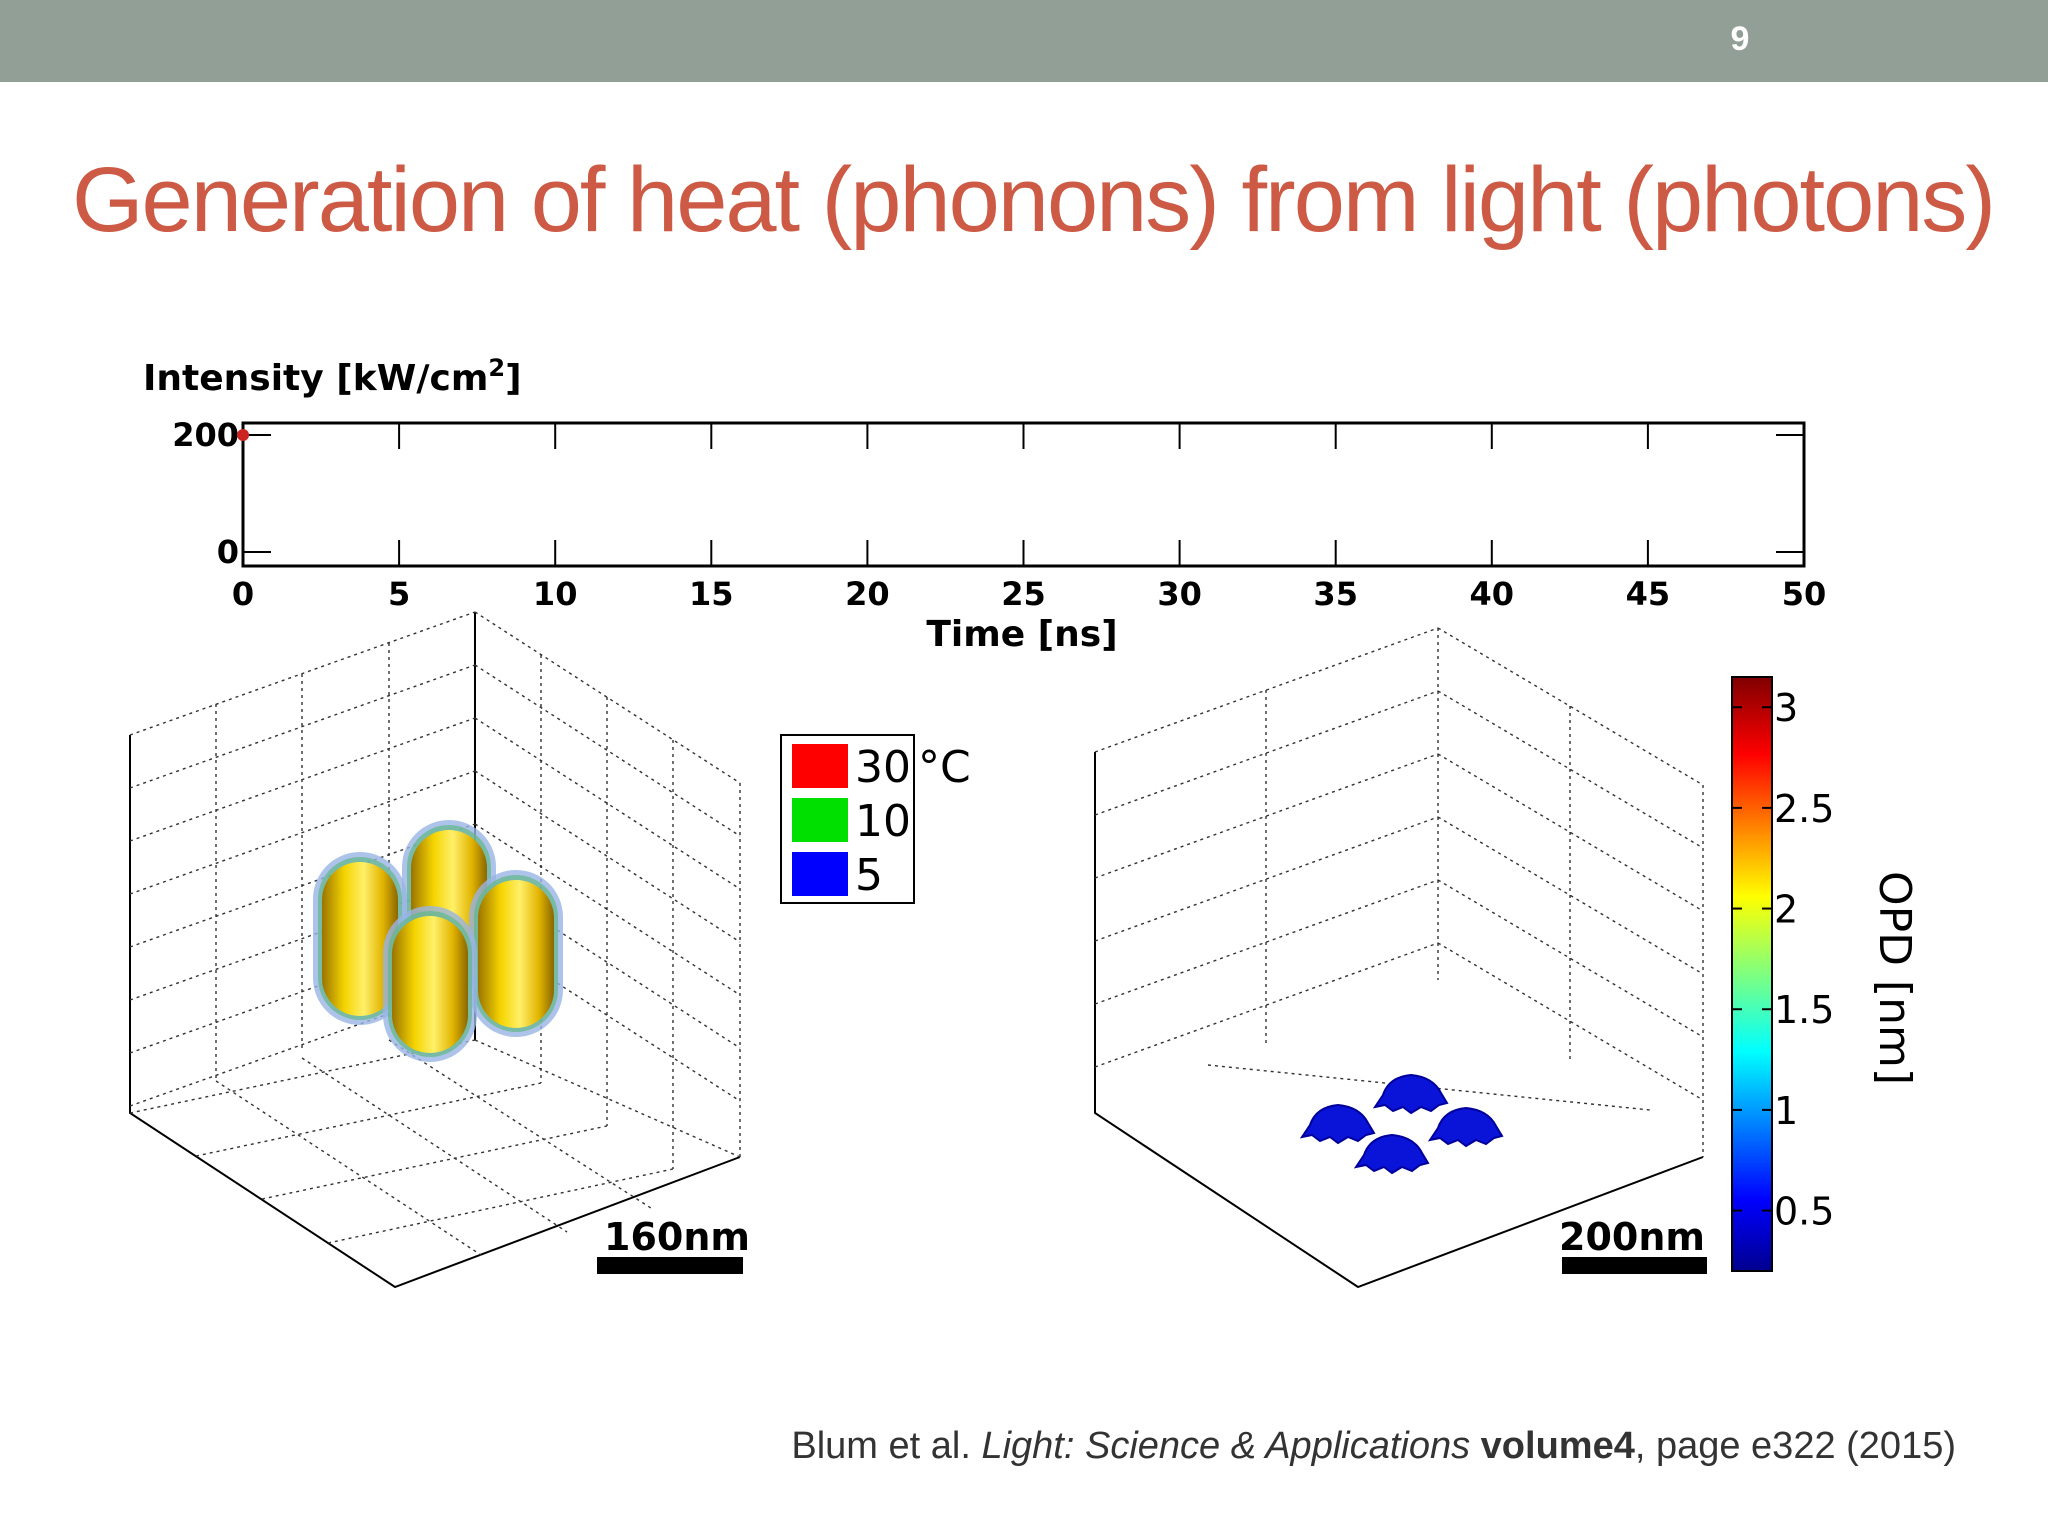 Image resolution: width=2048 pixels, height=1536 pixels. I want to click on intensity-x-ticks: 0 5 10 15 20 25 30 35 40 45 50, so click(1029, 518).